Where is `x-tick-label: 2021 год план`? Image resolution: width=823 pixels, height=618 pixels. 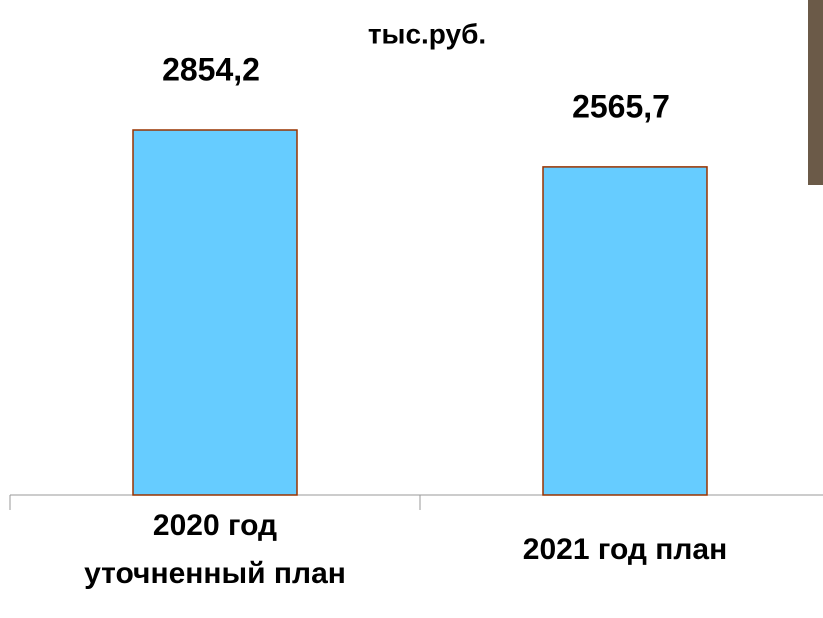 x-tick-label: 2021 год план is located at coordinates (625, 549).